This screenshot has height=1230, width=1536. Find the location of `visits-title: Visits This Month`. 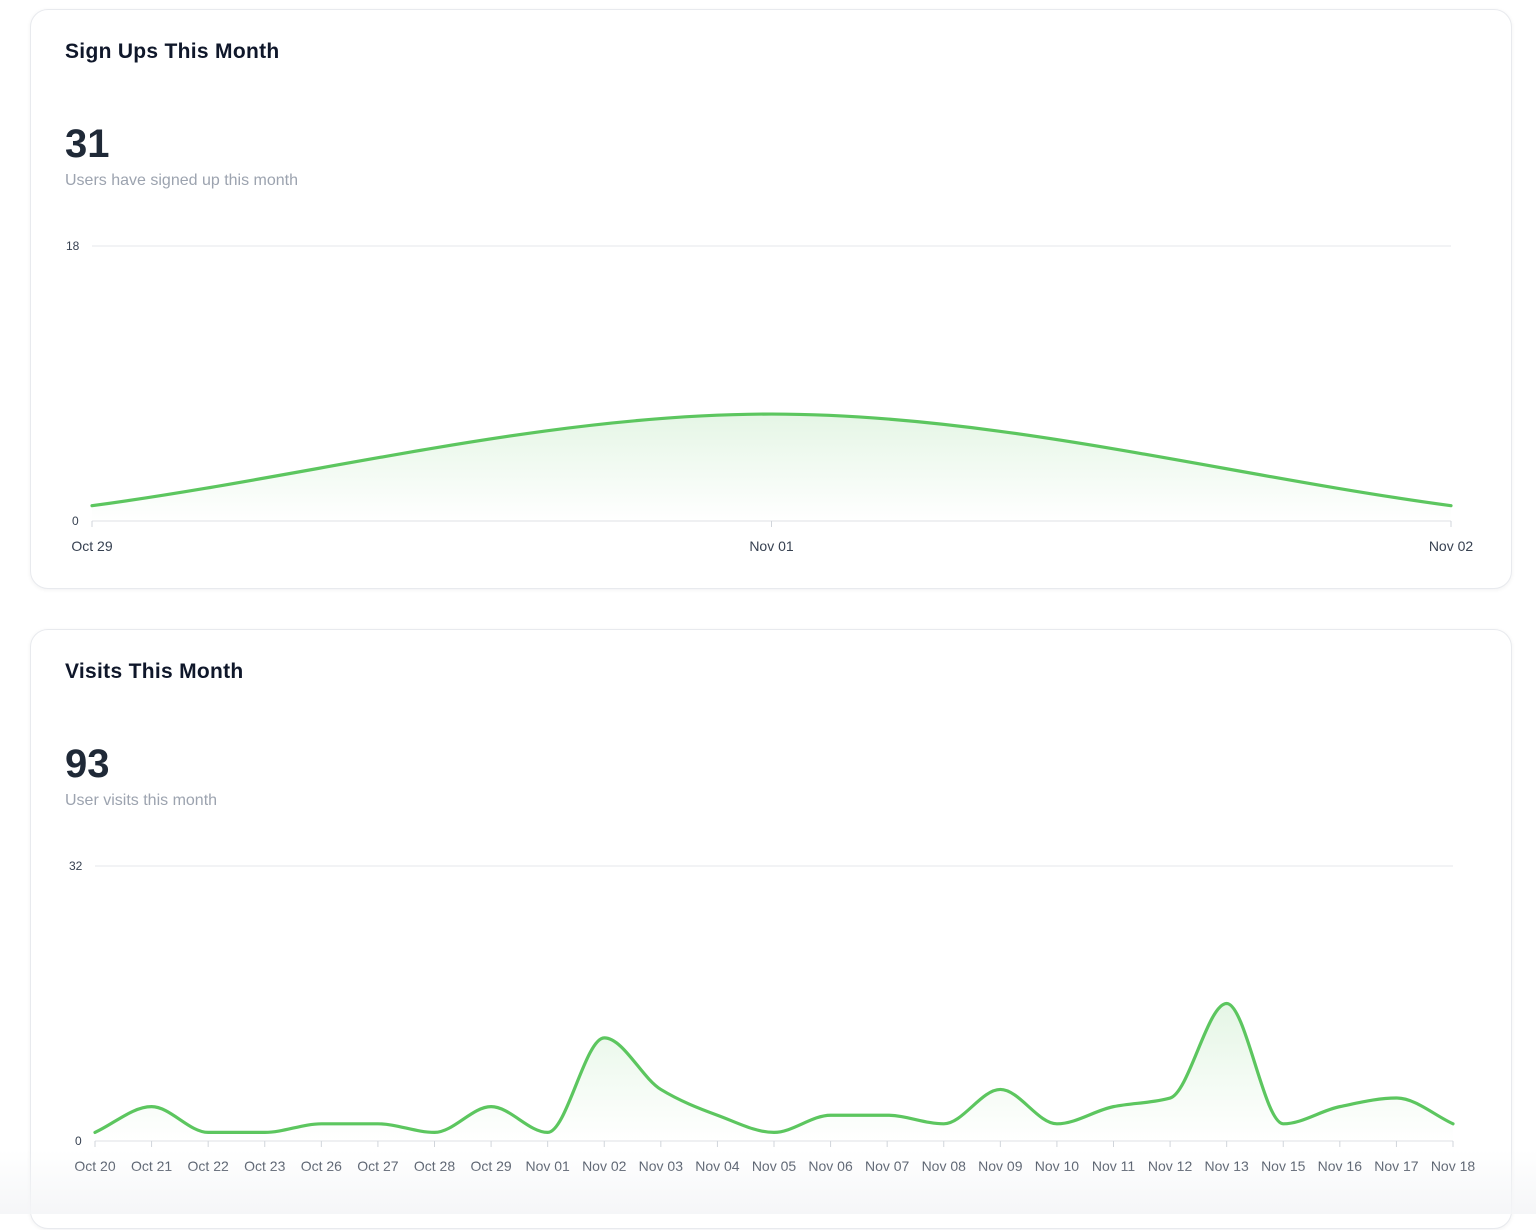

visits-title: Visits This Month is located at coordinates (154, 671).